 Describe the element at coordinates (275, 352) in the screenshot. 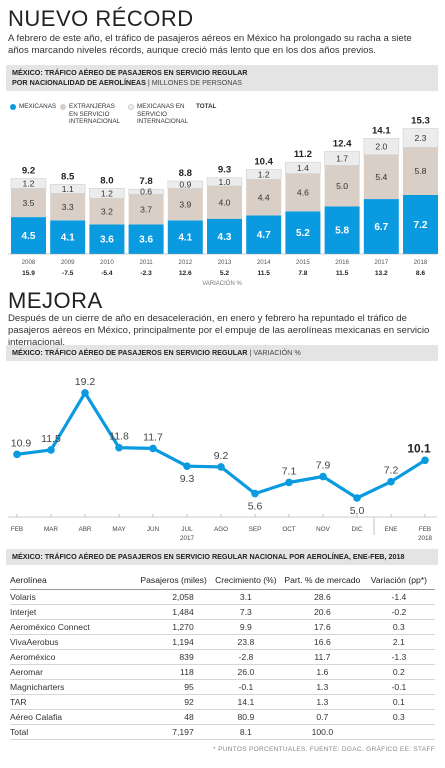

I see `line-chart-header-unit: | VARIACIÓN %` at that location.